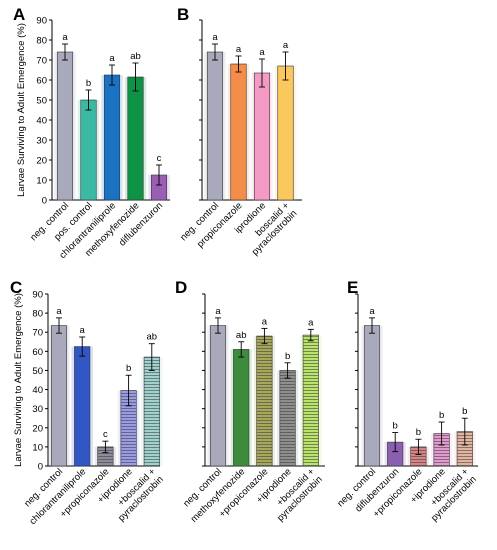  Describe the element at coordinates (183, 14) in the screenshot. I see `panel-letter: B` at that location.